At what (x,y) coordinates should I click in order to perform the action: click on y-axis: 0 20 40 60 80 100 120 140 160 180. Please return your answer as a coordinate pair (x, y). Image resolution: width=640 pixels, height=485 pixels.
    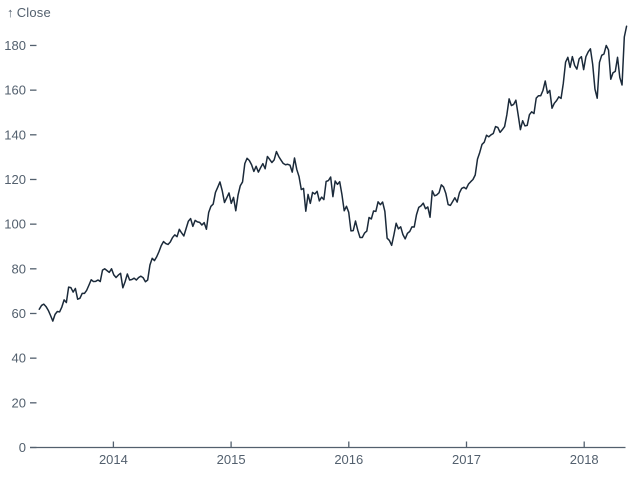
    Looking at the image, I should click on (20, 246).